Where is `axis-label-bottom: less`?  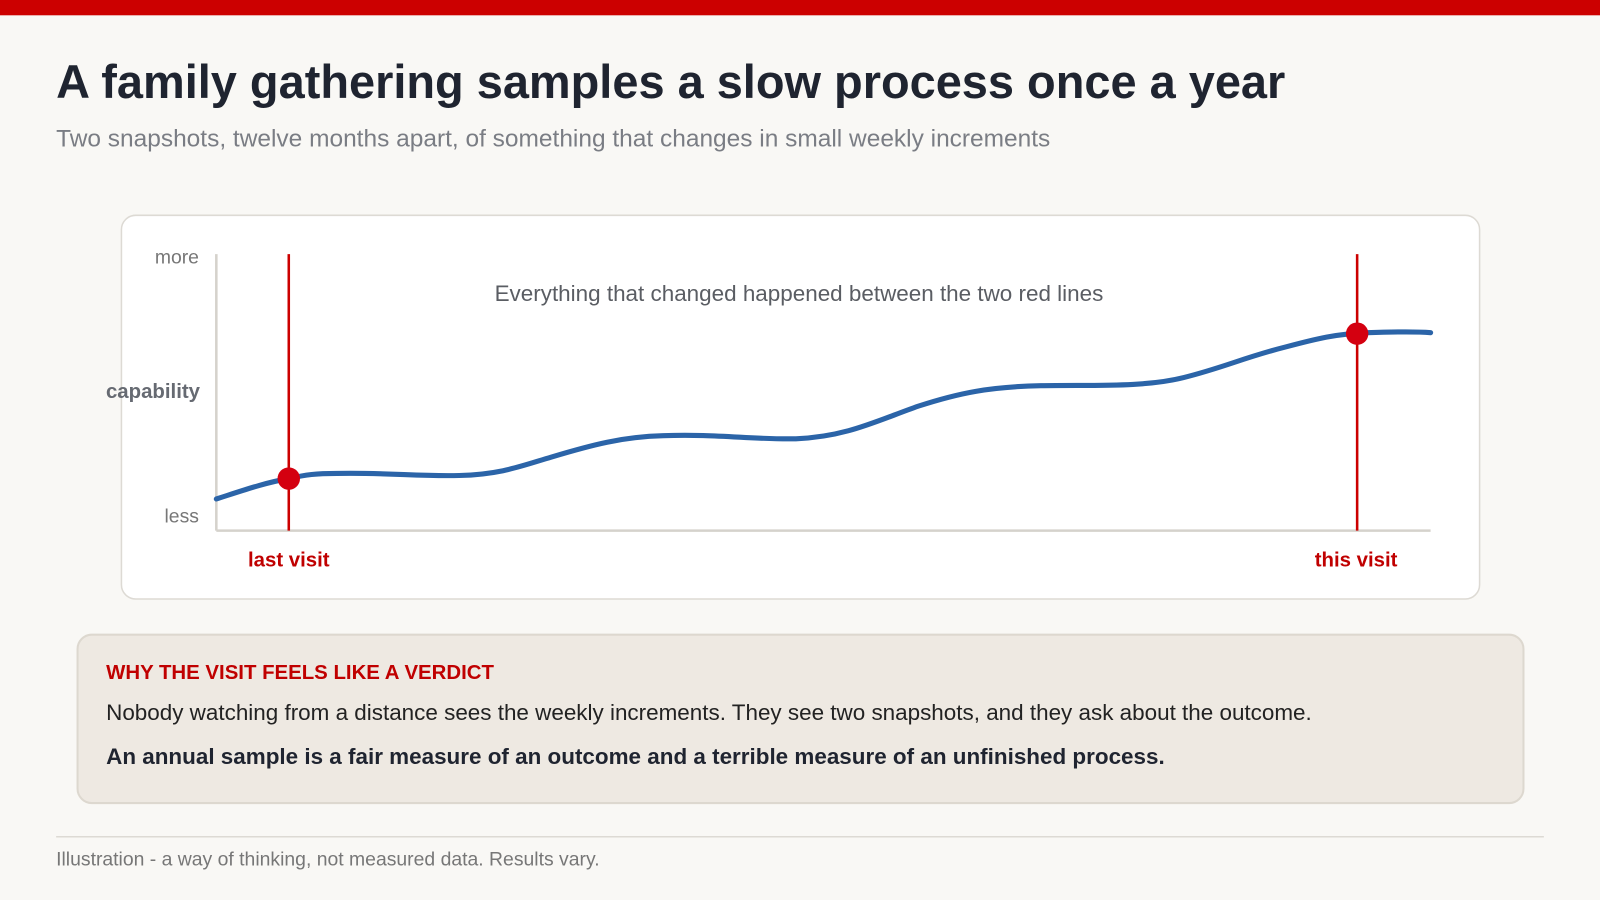
axis-label-bottom: less is located at coordinates (182, 516).